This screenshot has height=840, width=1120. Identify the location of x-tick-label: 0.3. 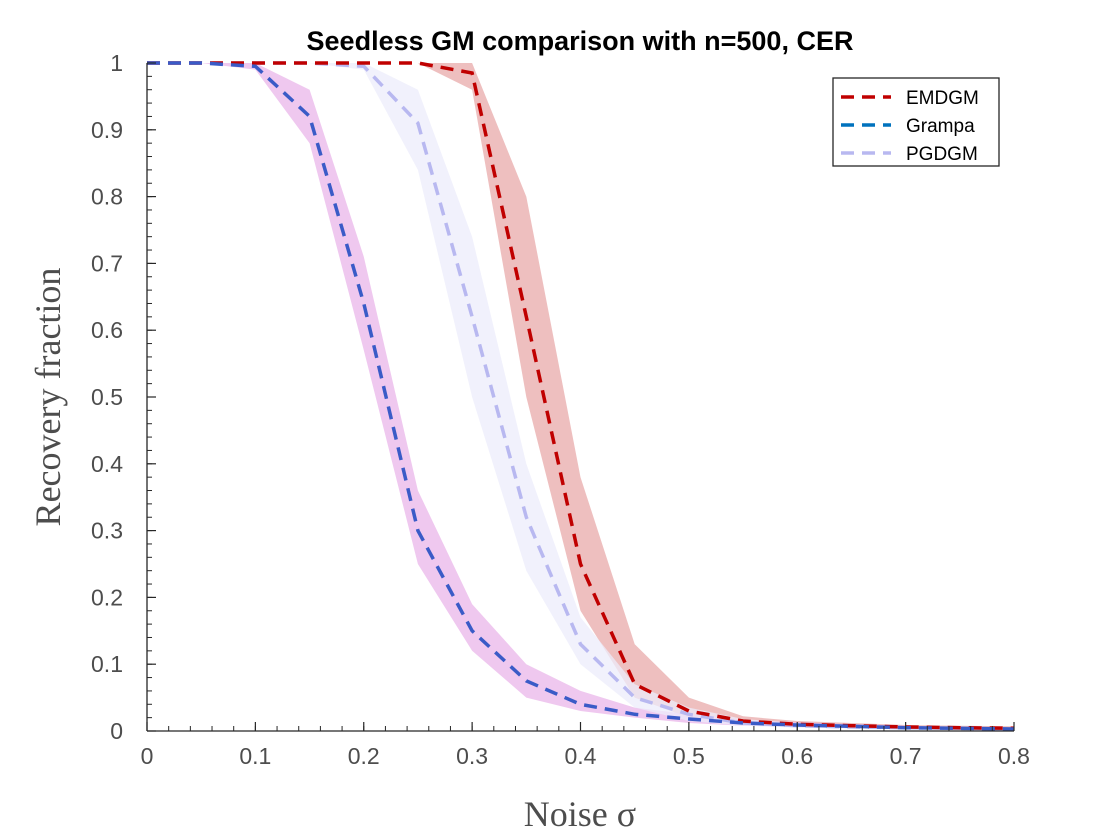
(472, 756).